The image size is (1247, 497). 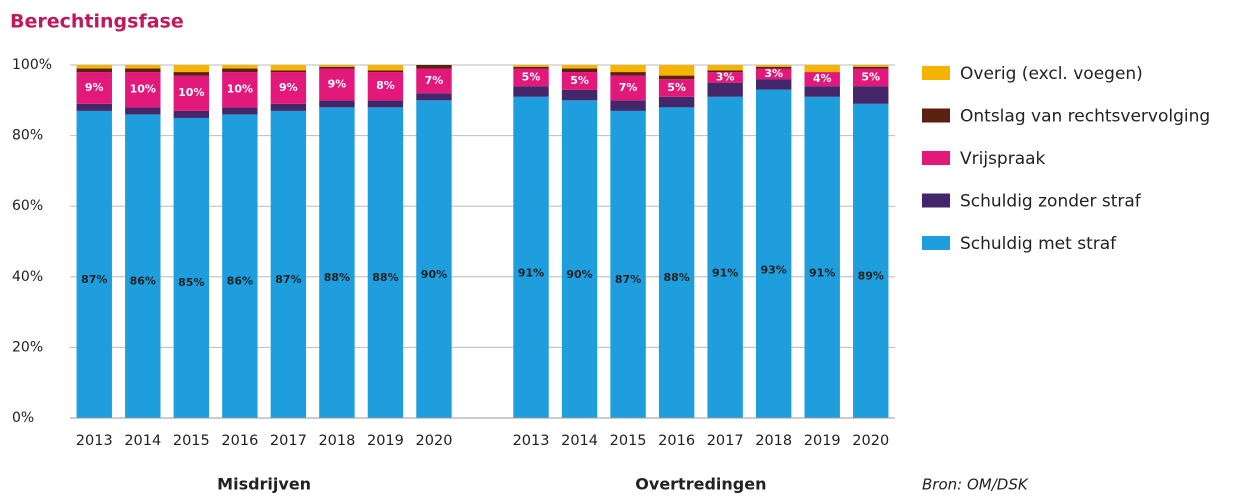 I want to click on y-tick-label: 0%, so click(x=23, y=418).